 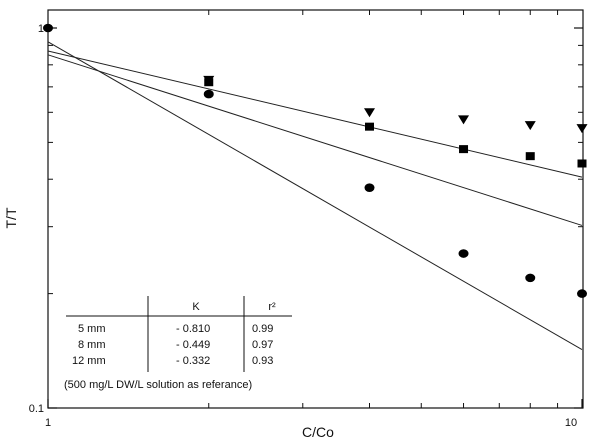 What do you see at coordinates (262, 361) in the screenshot?
I see `table-row-r2: 0.93` at bounding box center [262, 361].